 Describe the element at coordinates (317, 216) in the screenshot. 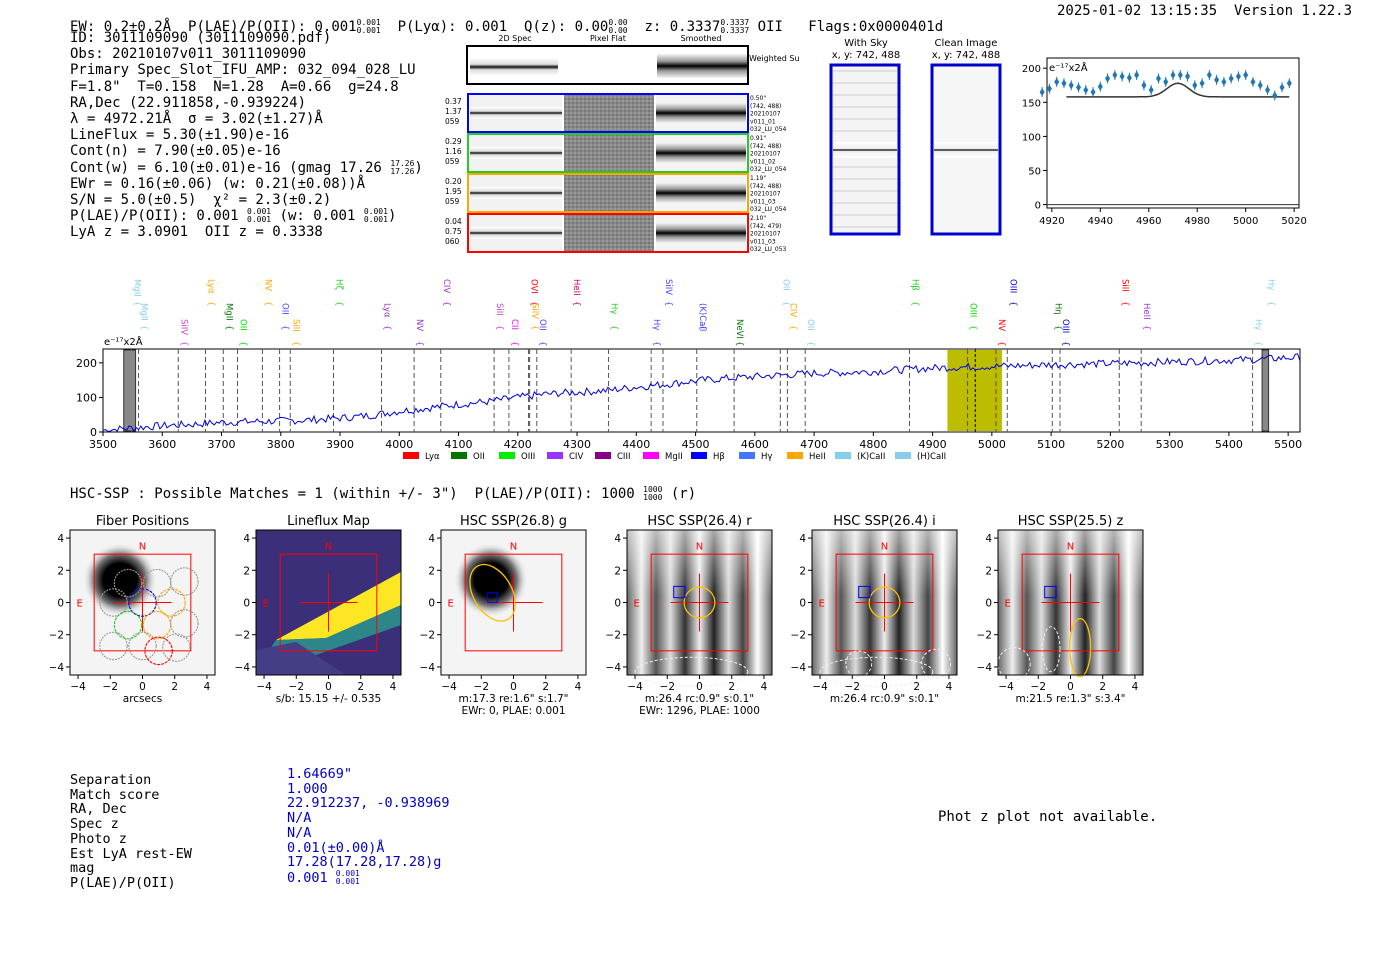

I see `info-plae-w: (w: 0.001` at that location.